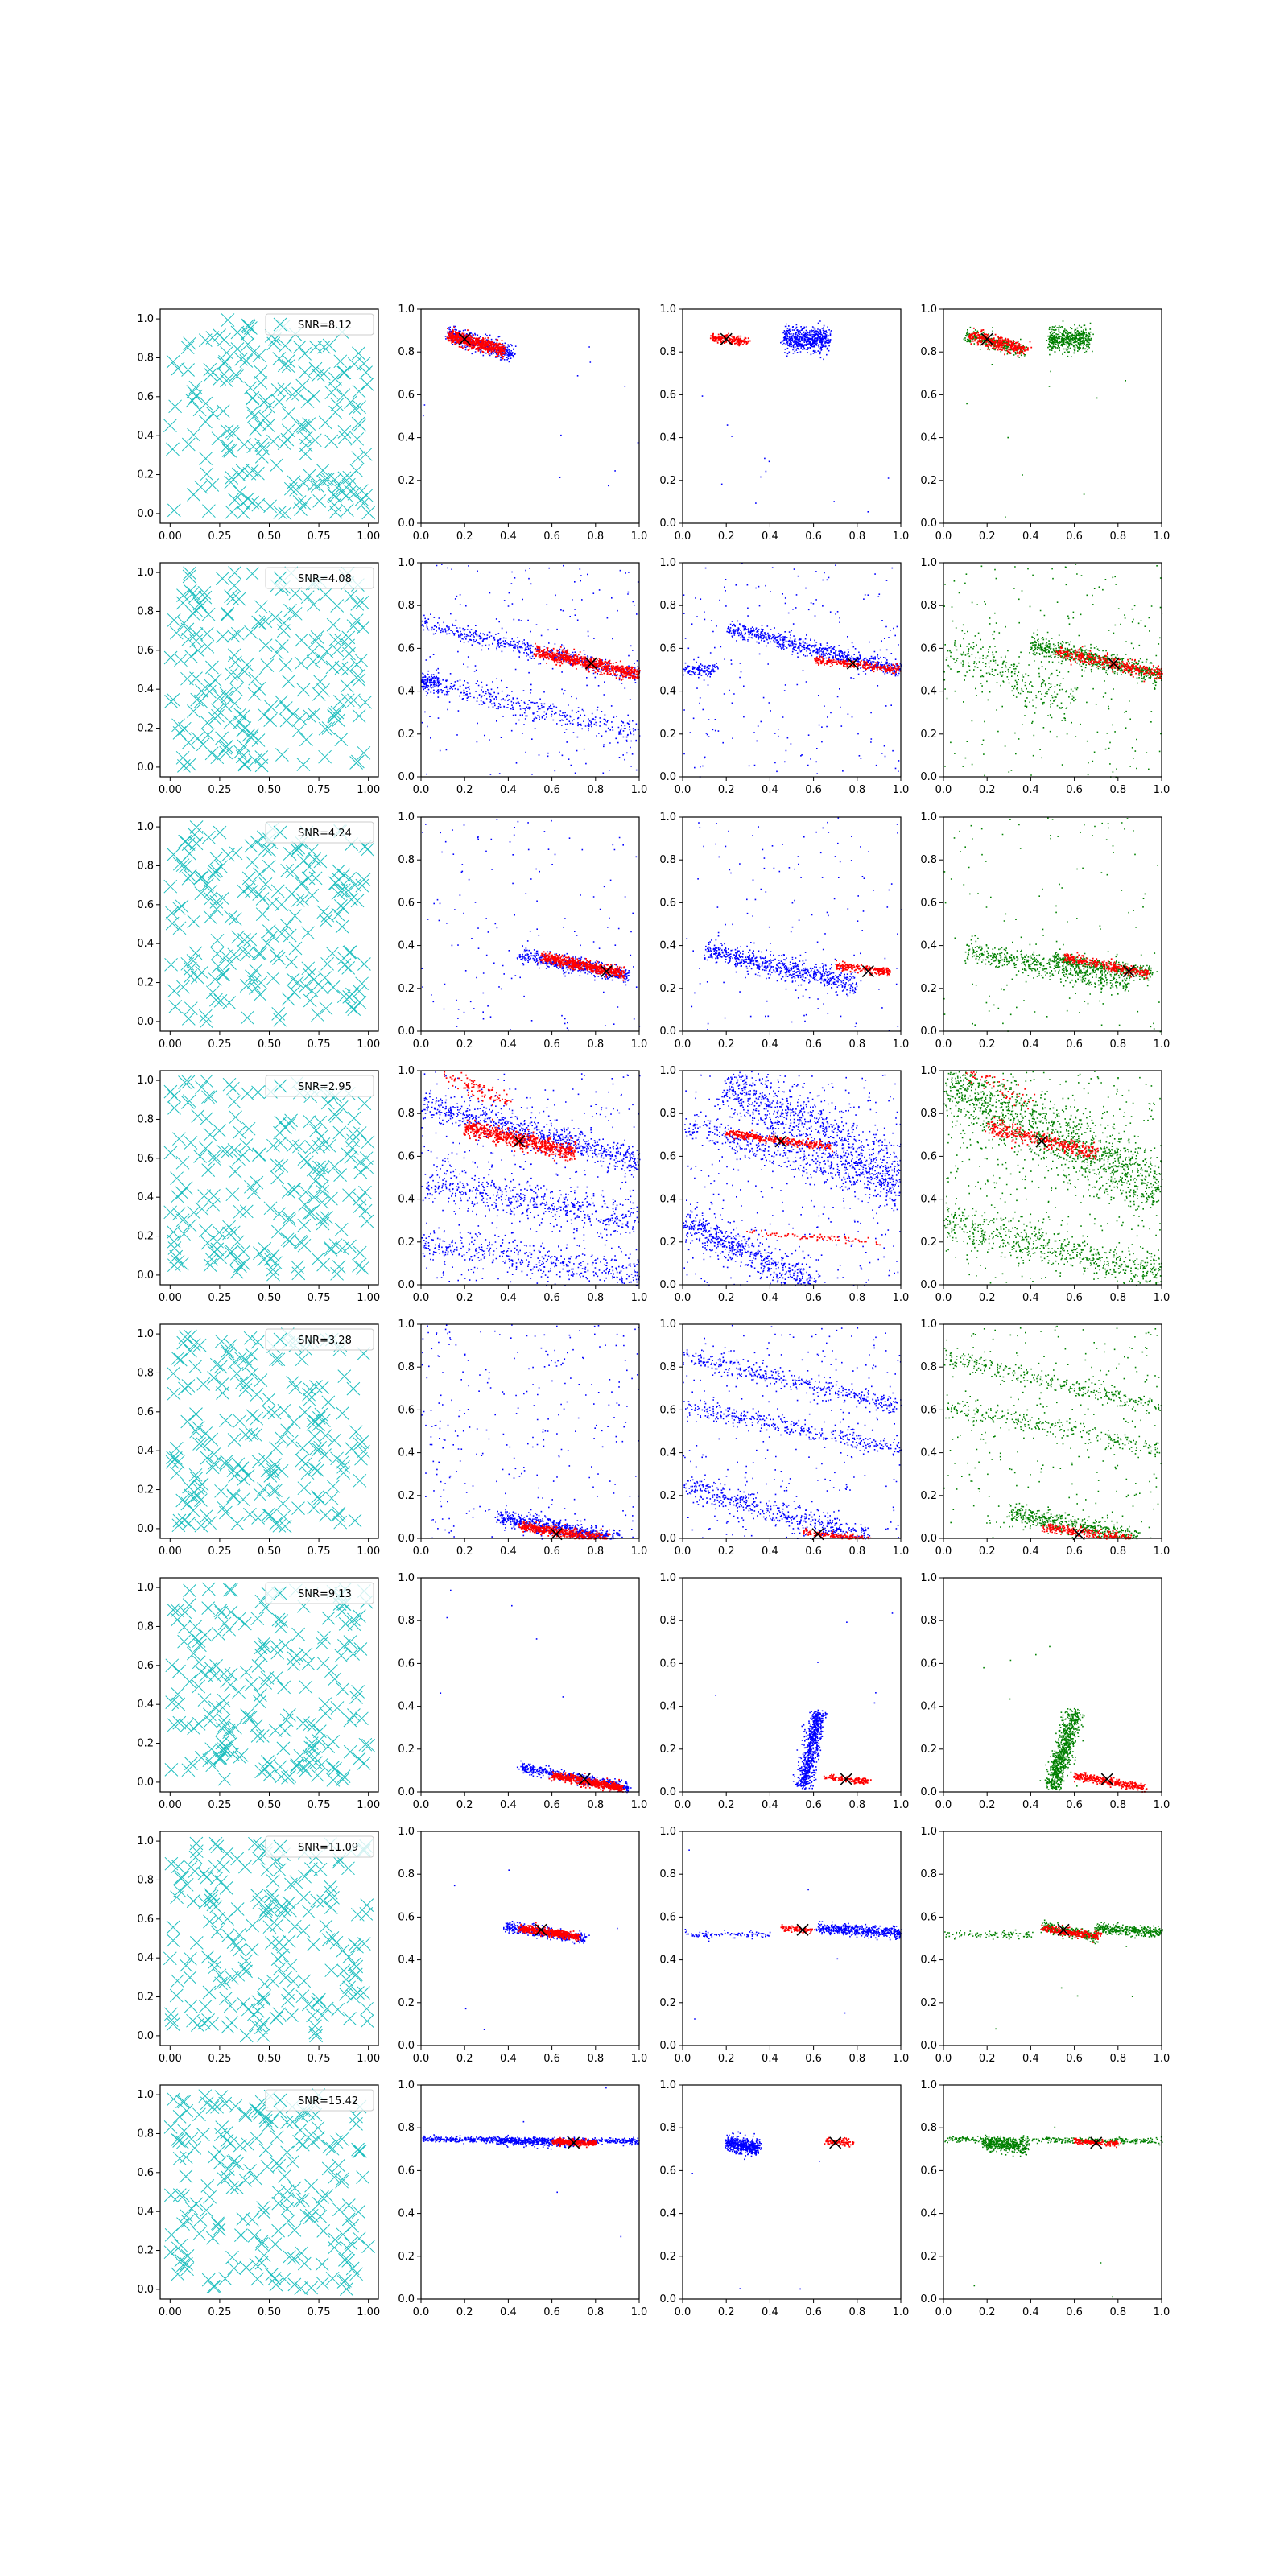 The width and height of the screenshot is (1288, 2576). What do you see at coordinates (792, 1431) in the screenshot?
I see `panel-blue-b-frame` at bounding box center [792, 1431].